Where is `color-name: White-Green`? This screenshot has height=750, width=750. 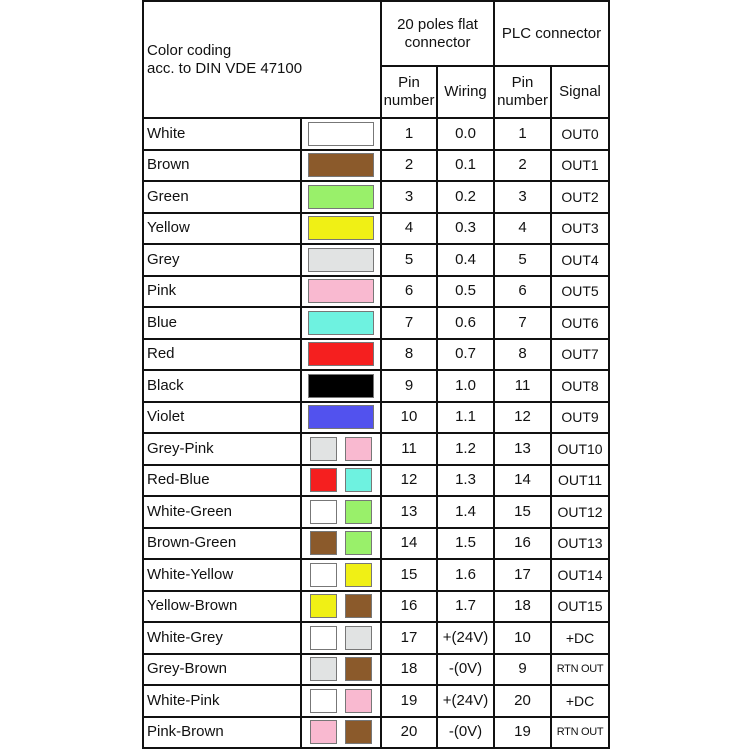
color-name: White-Green is located at coordinates (222, 512).